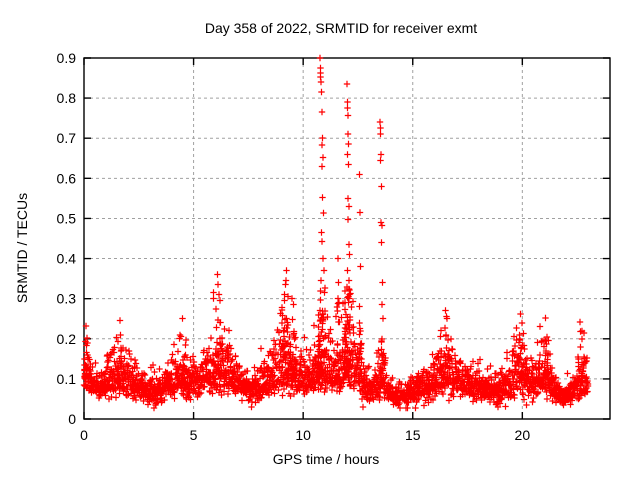 Image resolution: width=640 pixels, height=485 pixels. What do you see at coordinates (22, 248) in the screenshot?
I see `y-axis-label: SRMTID / TECUs` at bounding box center [22, 248].